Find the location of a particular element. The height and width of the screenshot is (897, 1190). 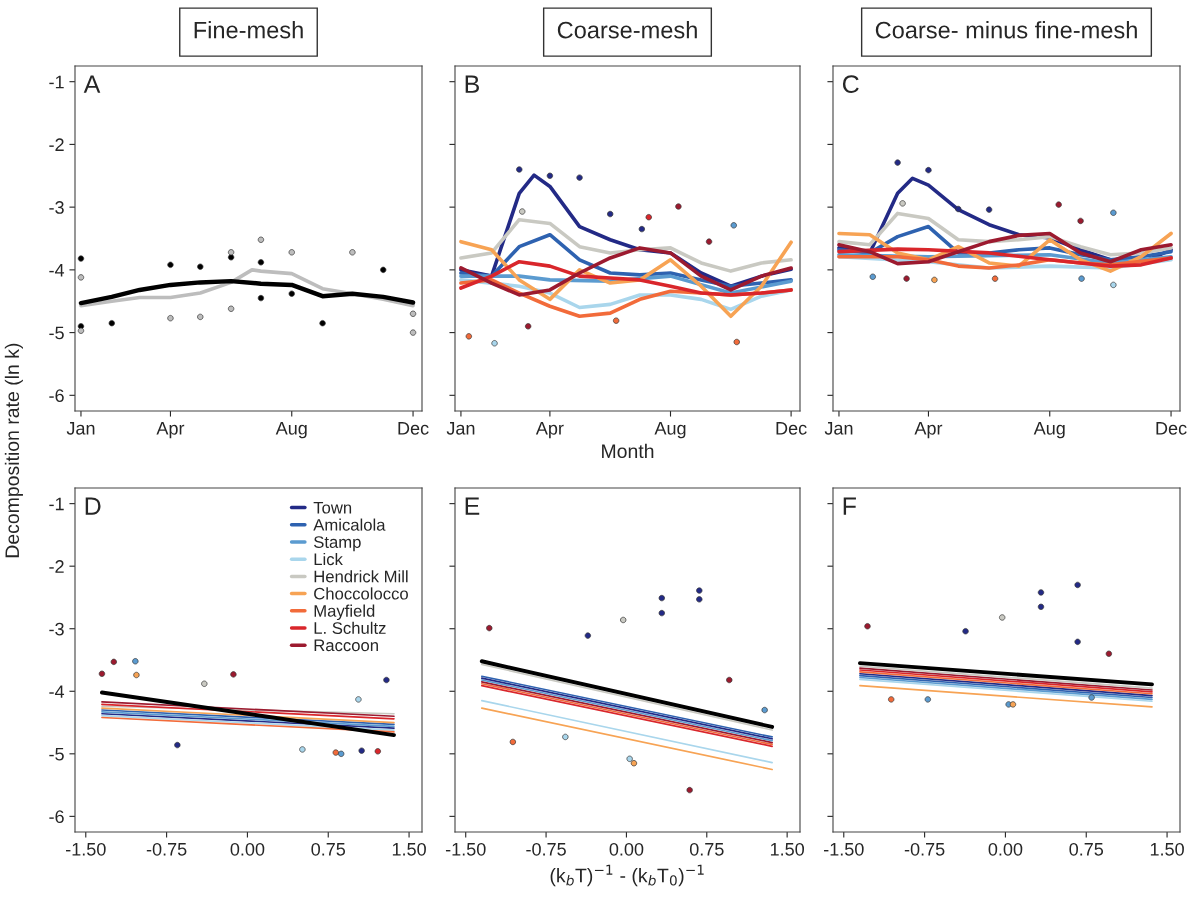

annotation: B is located at coordinates (472, 84).